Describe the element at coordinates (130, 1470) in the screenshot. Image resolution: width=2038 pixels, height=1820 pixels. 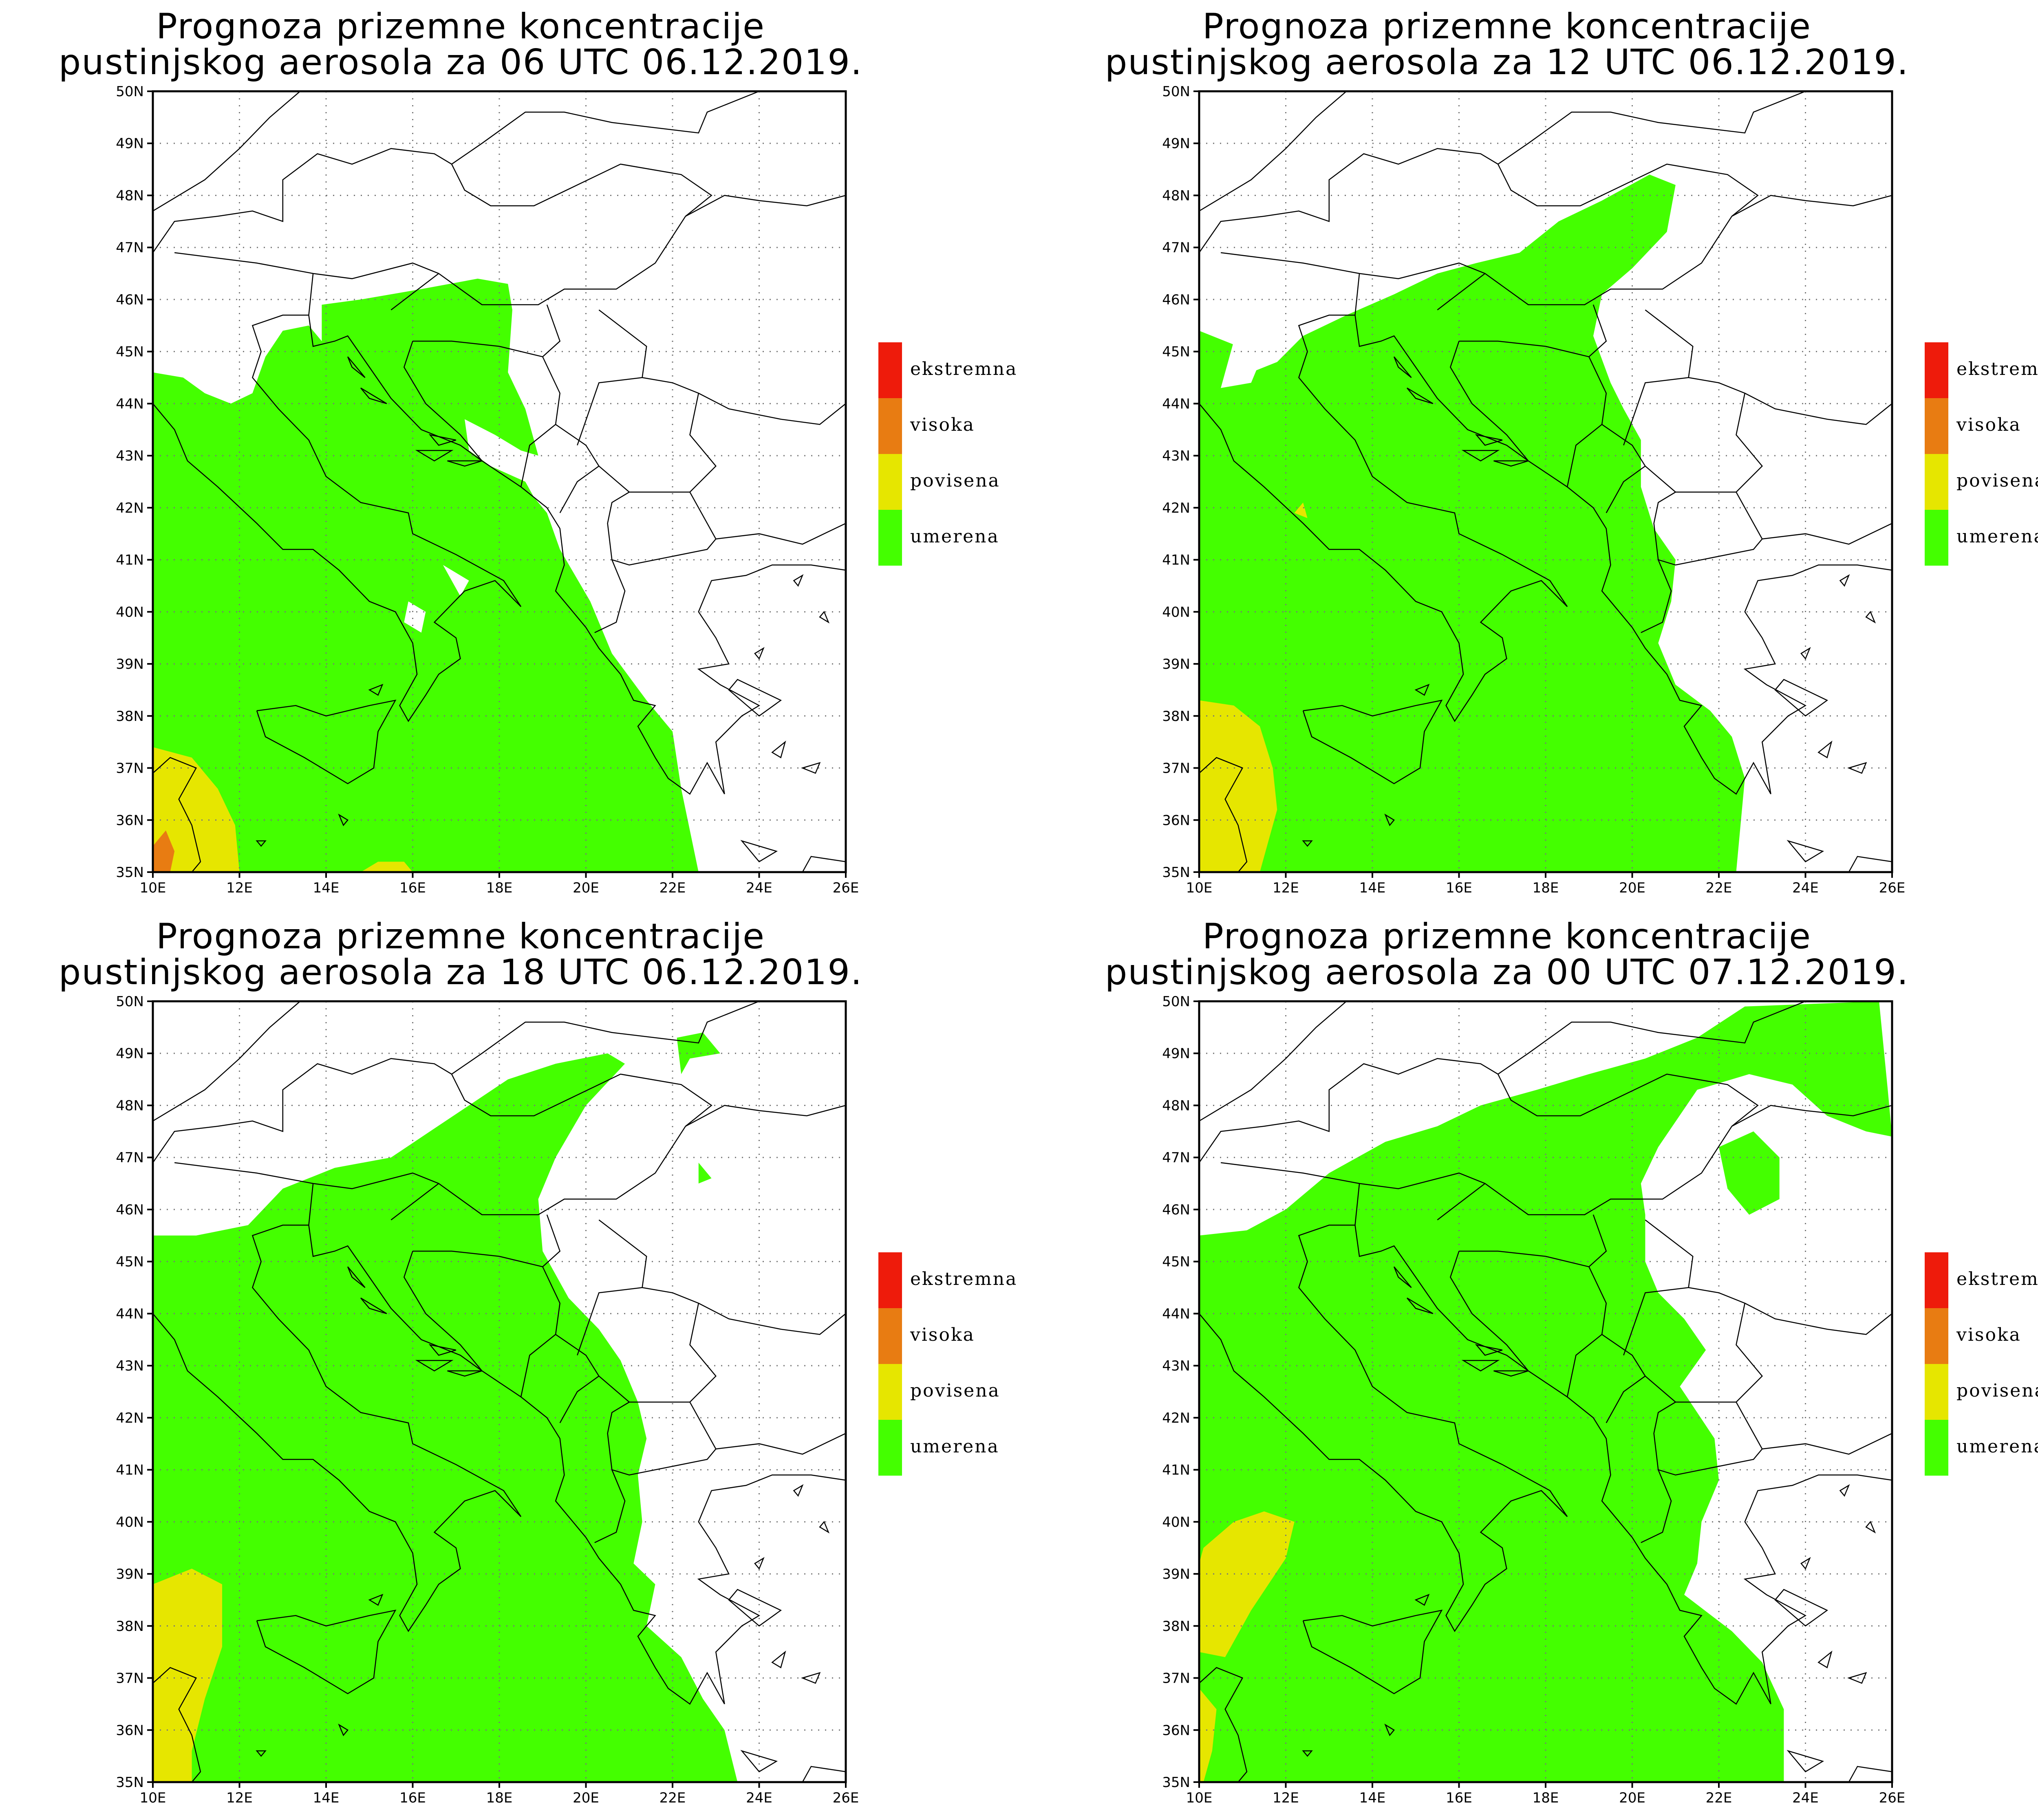
I see `y-tick-label: 41N` at that location.